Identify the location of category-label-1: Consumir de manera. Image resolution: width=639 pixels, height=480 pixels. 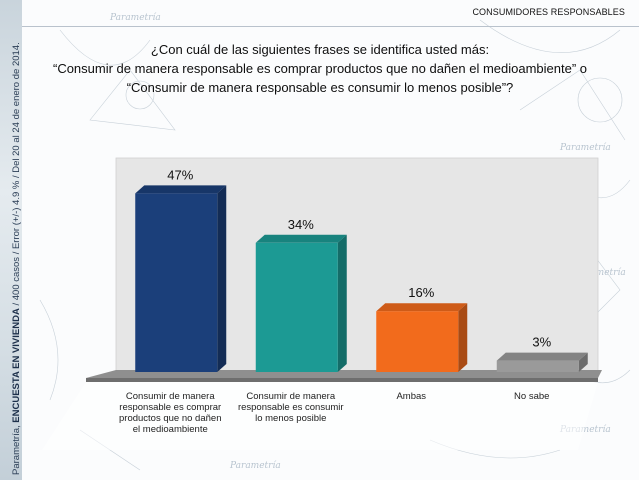
(290, 396).